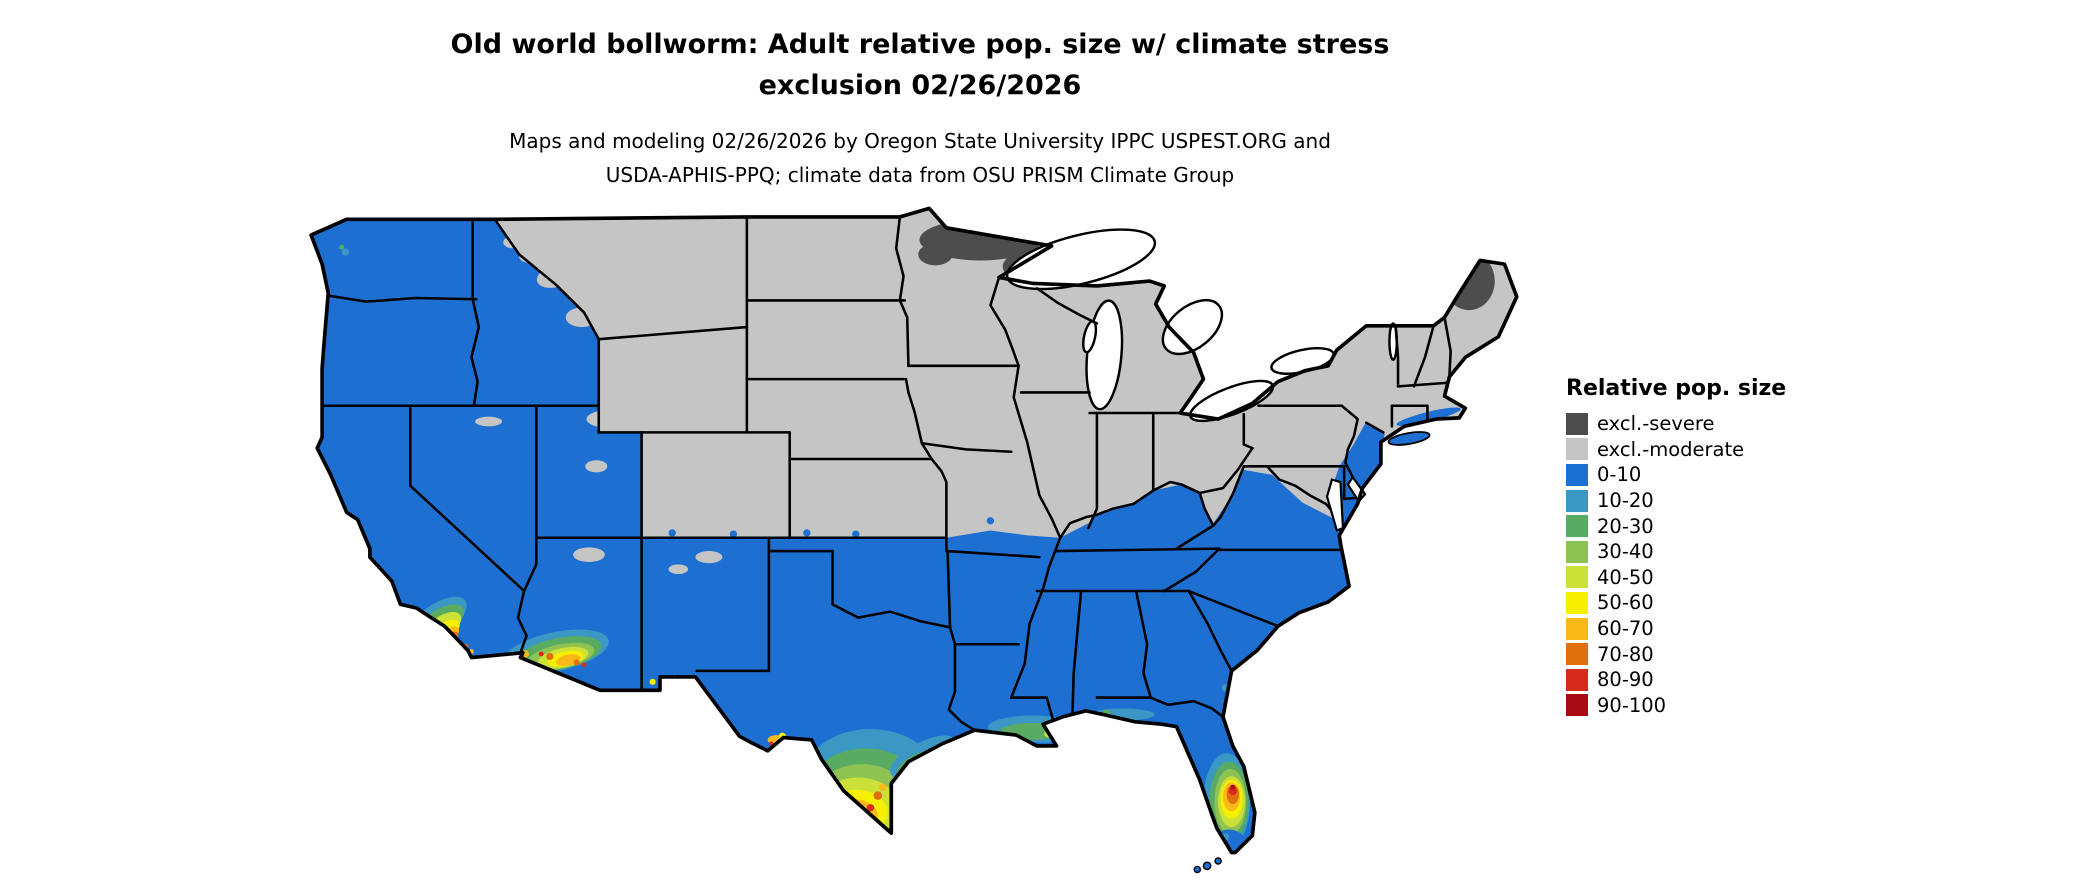  I want to click on legend-label-b50_60: 50-60, so click(1625, 603).